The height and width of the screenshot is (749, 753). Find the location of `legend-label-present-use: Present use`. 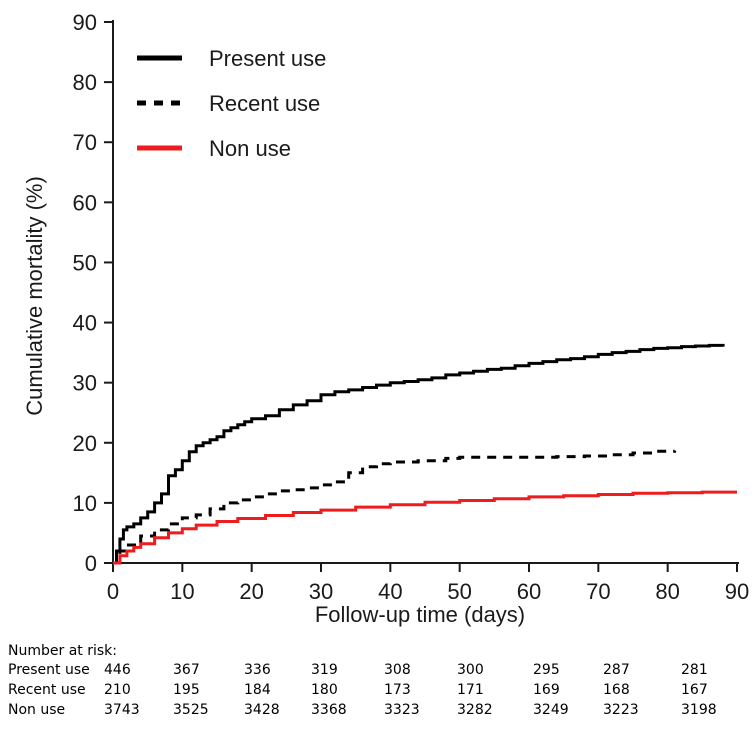

legend-label-present-use: Present use is located at coordinates (267, 58).